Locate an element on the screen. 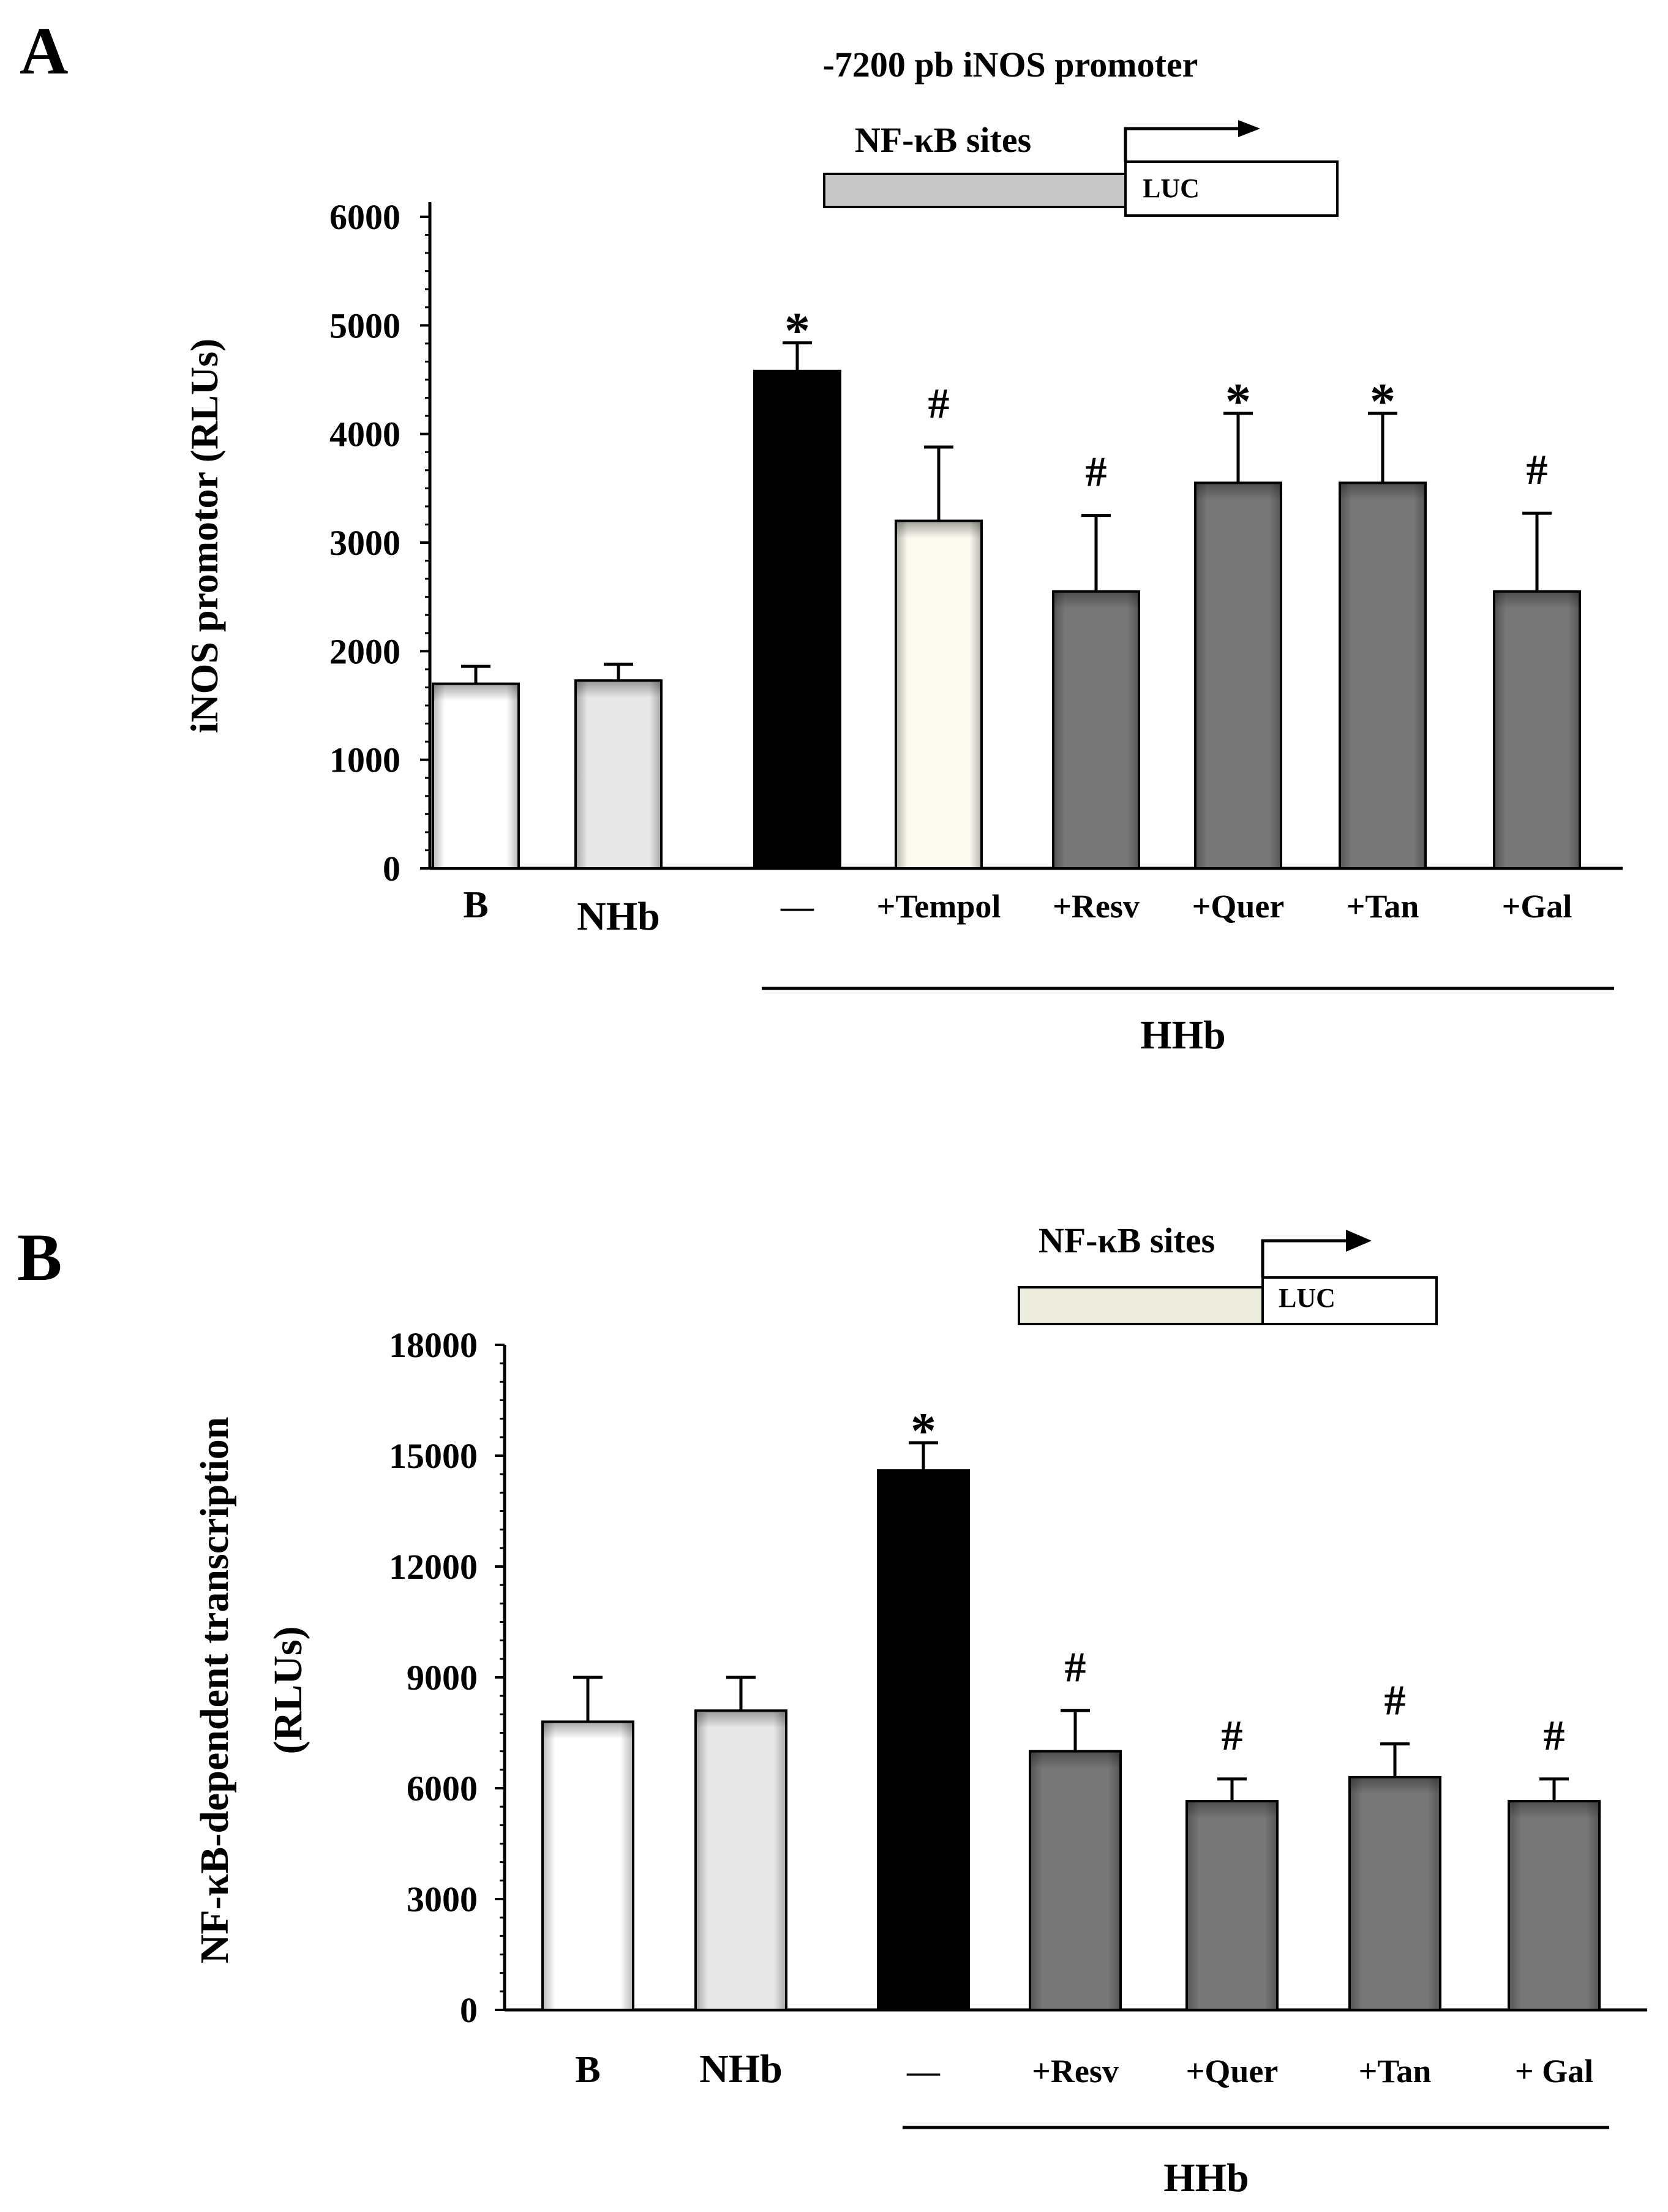  panel-b-category-label: + Gal is located at coordinates (1554, 2071).